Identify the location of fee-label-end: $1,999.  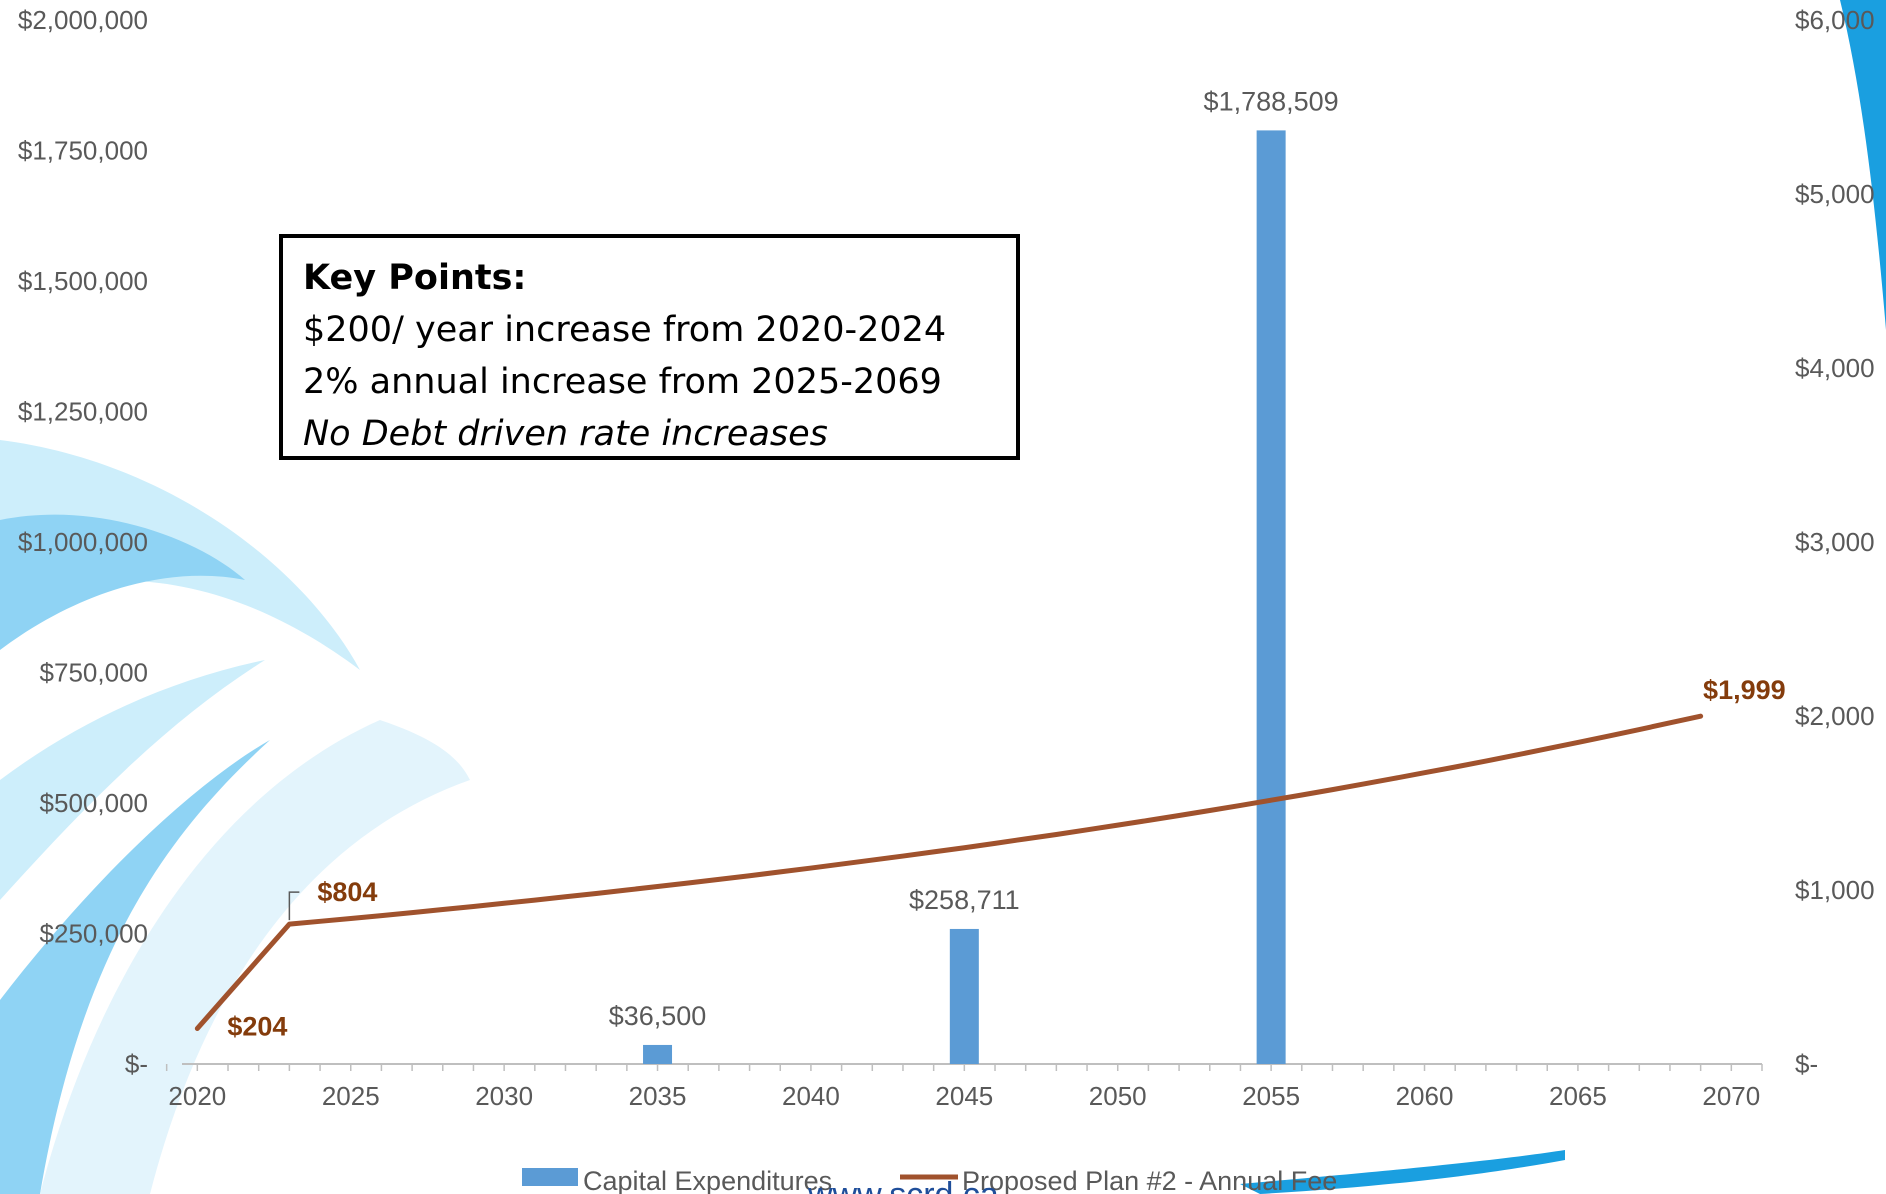
(1744, 690).